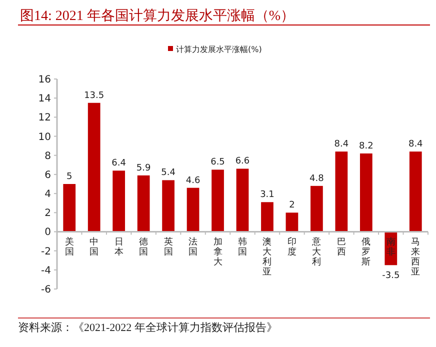  Describe the element at coordinates (143, 246) in the screenshot. I see `x-tick-label: 德国` at that location.